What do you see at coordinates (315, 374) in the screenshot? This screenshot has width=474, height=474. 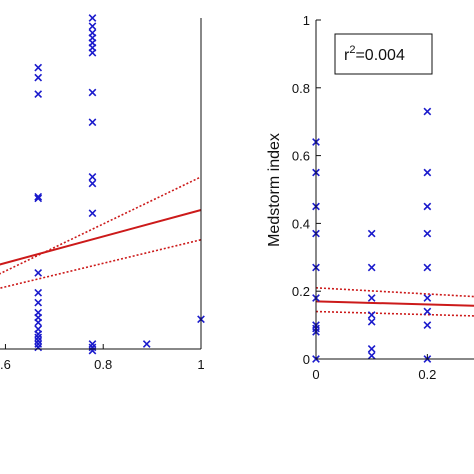 I see `x-tick-label: 0` at bounding box center [315, 374].